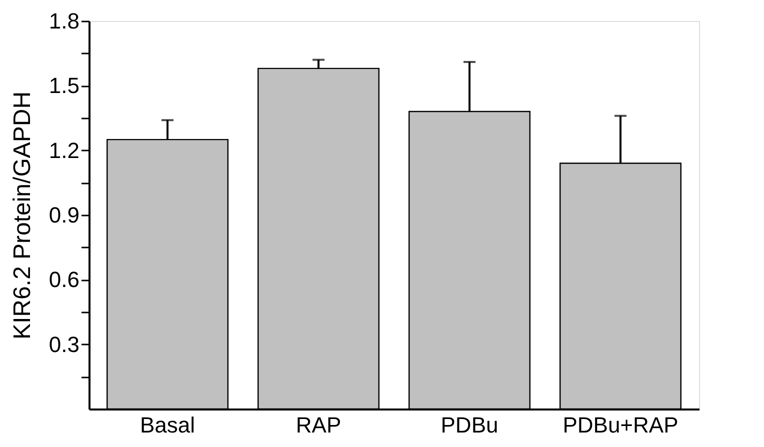 This screenshot has height=447, width=764. What do you see at coordinates (64, 215) in the screenshot?
I see `y-tick-label: 0.9` at bounding box center [64, 215].